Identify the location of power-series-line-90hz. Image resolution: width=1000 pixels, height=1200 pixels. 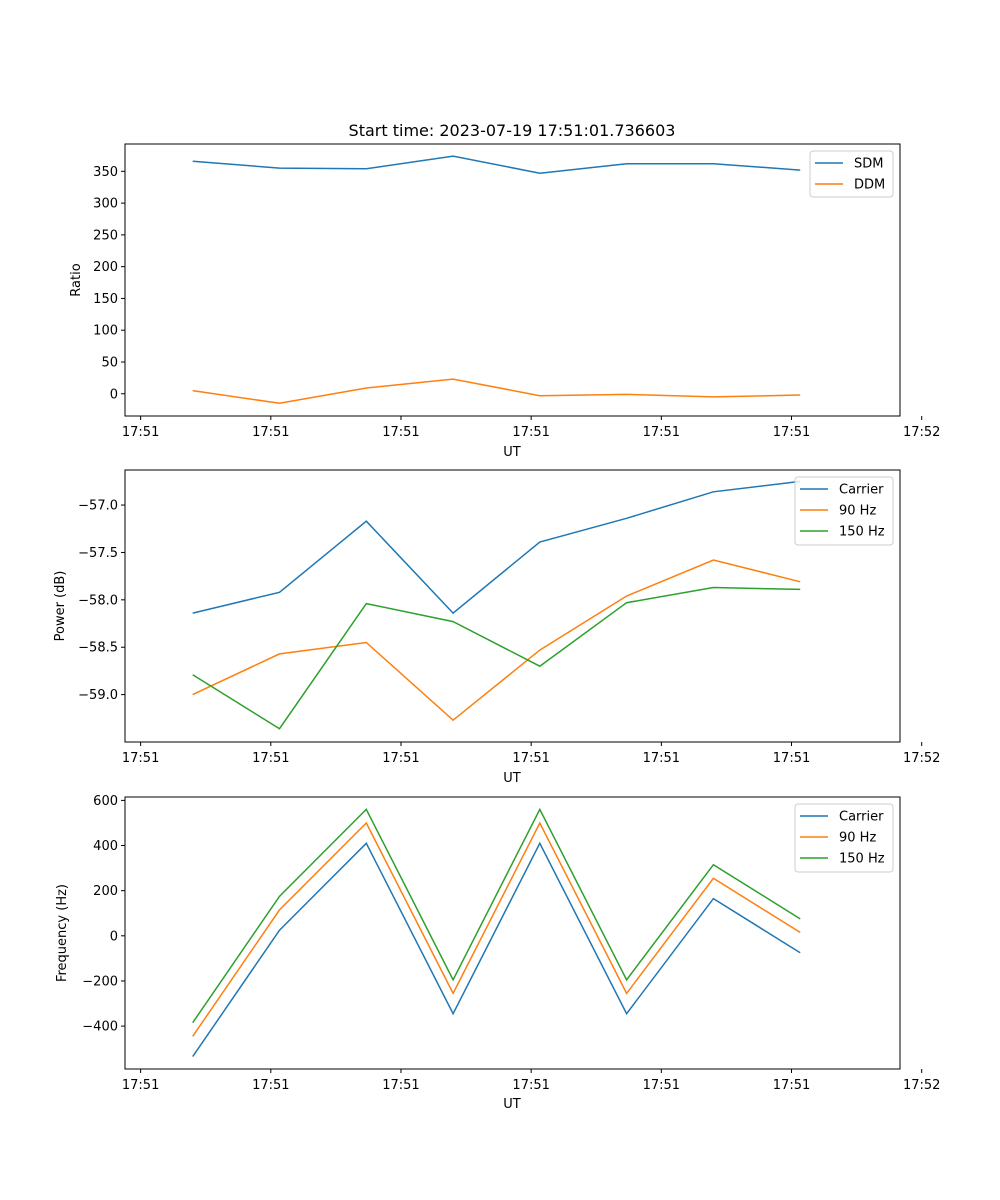
(496, 640).